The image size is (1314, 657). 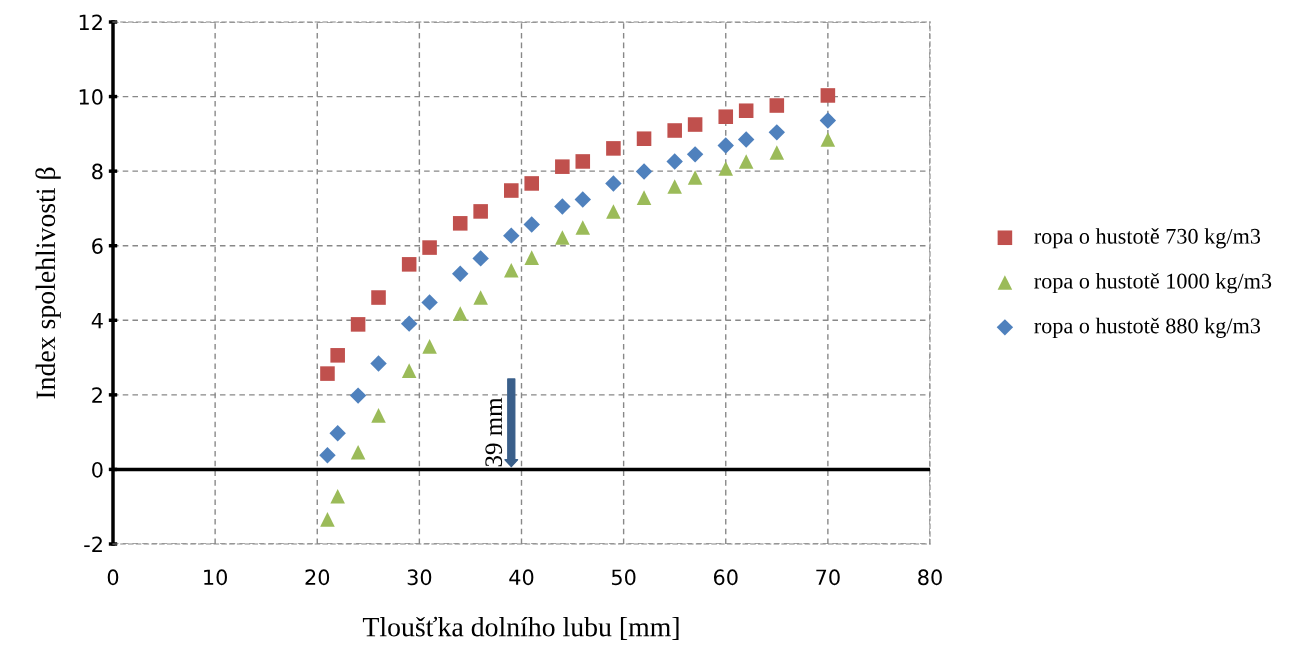 I want to click on x-tick-label: 0, so click(x=113, y=577).